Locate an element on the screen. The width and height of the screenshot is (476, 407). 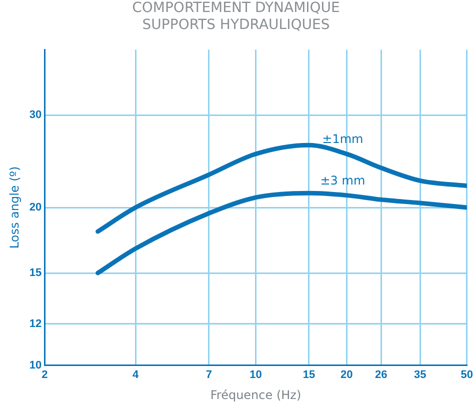
x-tick-label: 26 is located at coordinates (381, 375).